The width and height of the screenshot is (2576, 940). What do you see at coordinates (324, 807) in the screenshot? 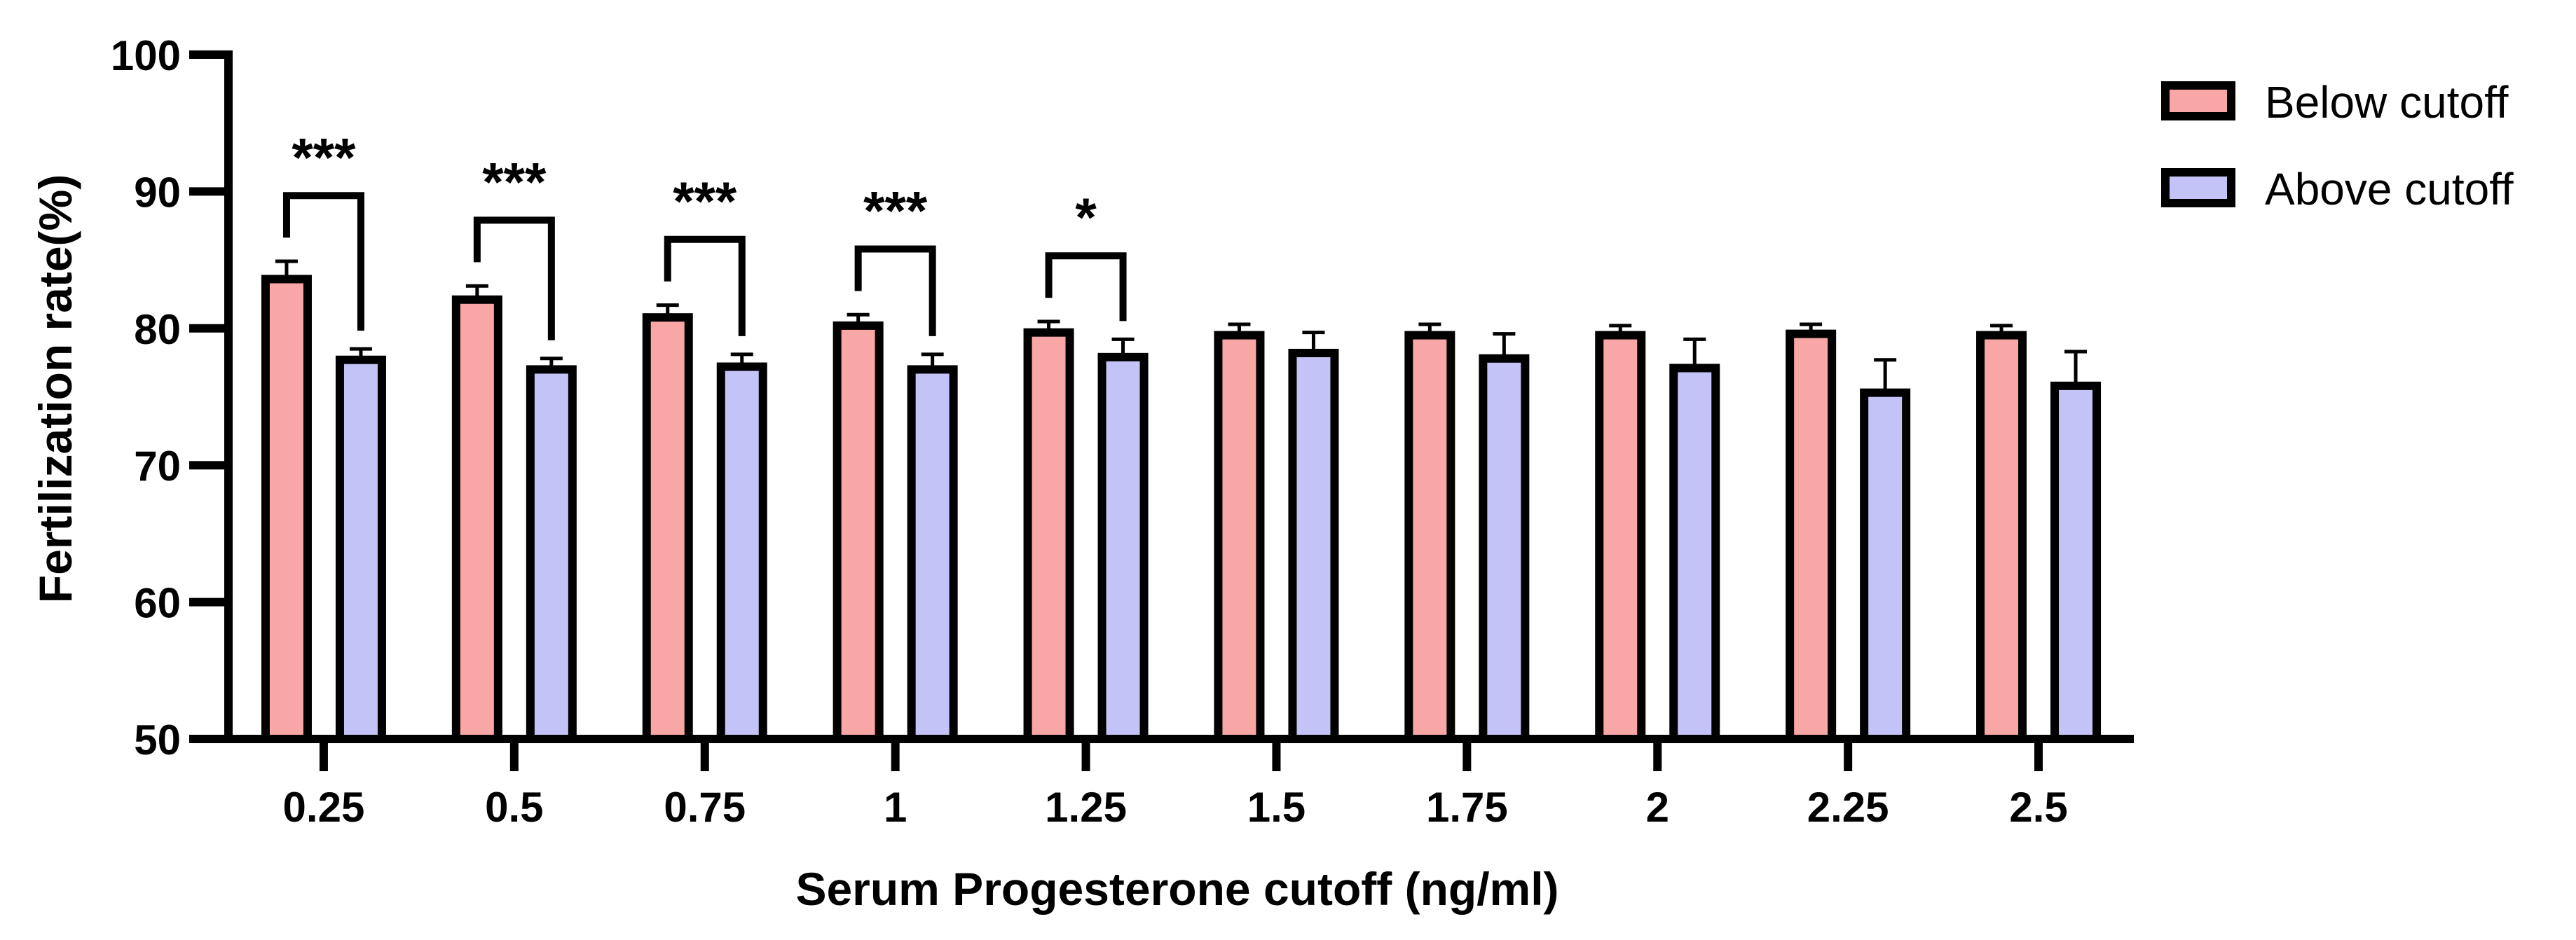
I see `x-tick-label: 0.25` at bounding box center [324, 807].